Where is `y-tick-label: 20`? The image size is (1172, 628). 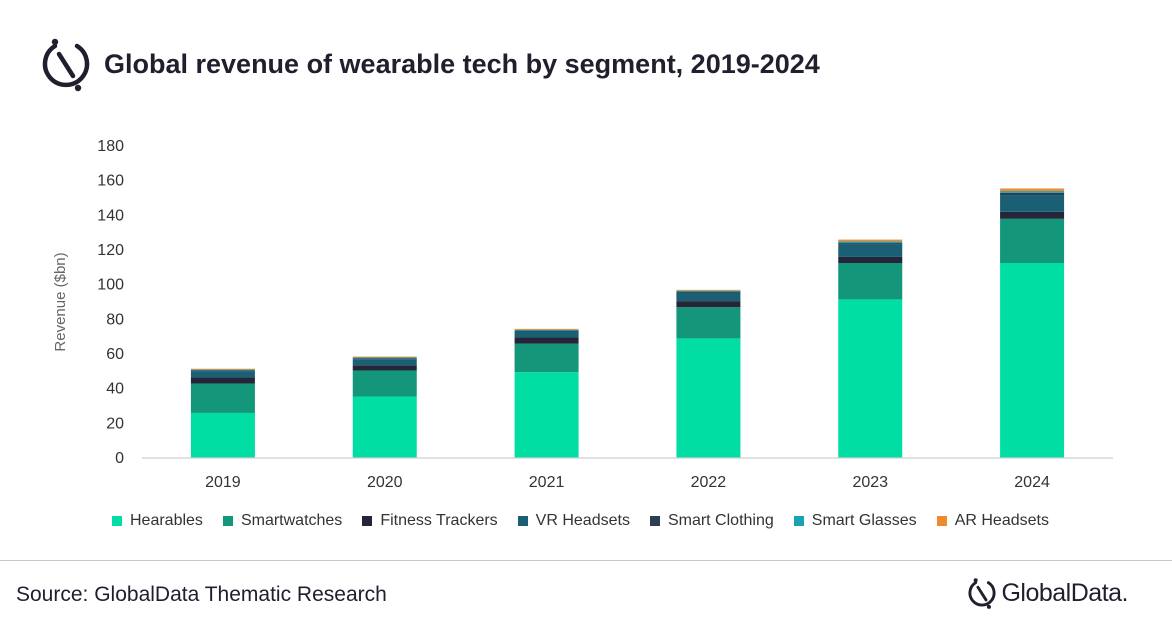
y-tick-label: 20 is located at coordinates (115, 423).